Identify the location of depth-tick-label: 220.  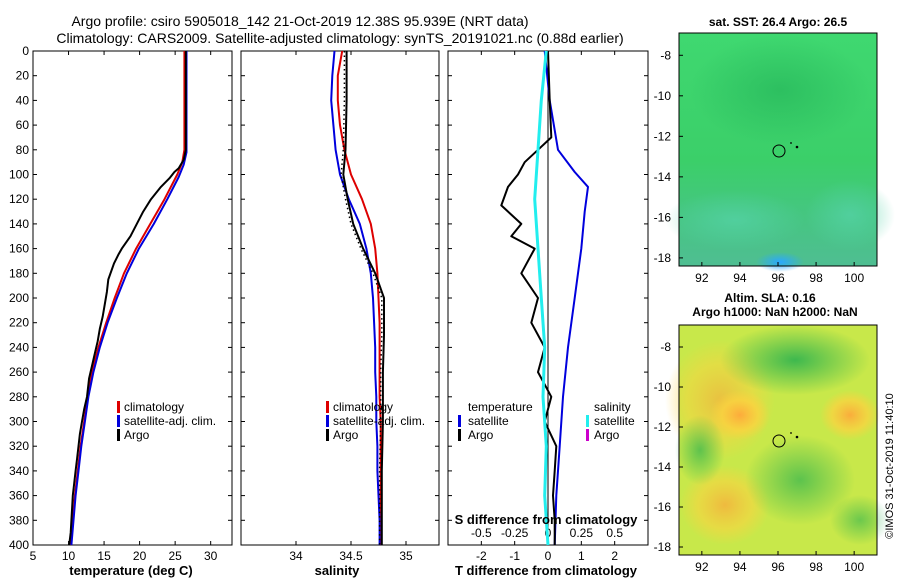
(19, 323).